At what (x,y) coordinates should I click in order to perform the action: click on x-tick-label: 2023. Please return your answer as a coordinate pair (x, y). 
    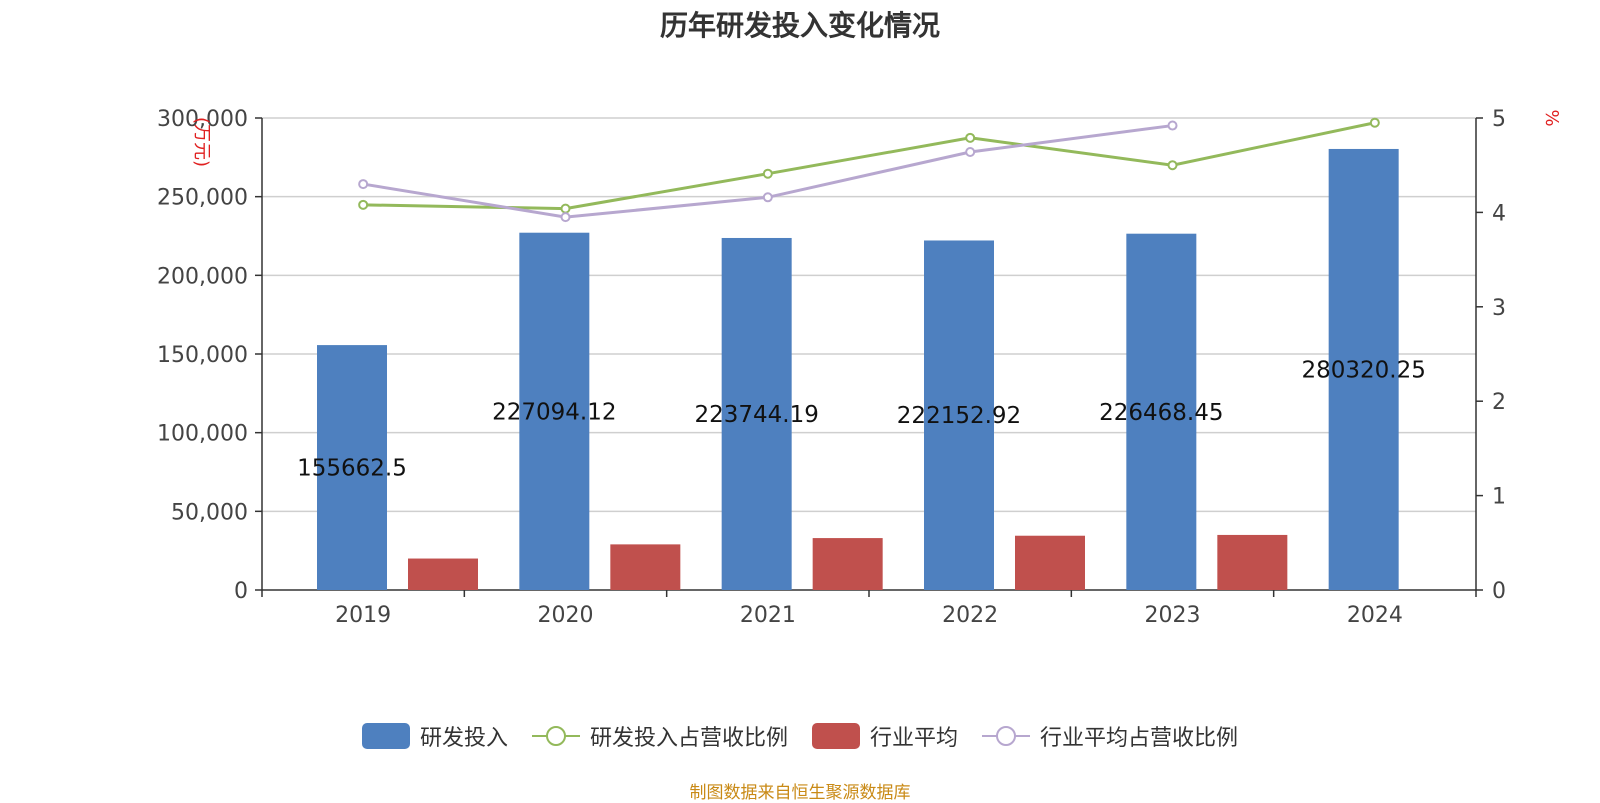
    Looking at the image, I should click on (1173, 615).